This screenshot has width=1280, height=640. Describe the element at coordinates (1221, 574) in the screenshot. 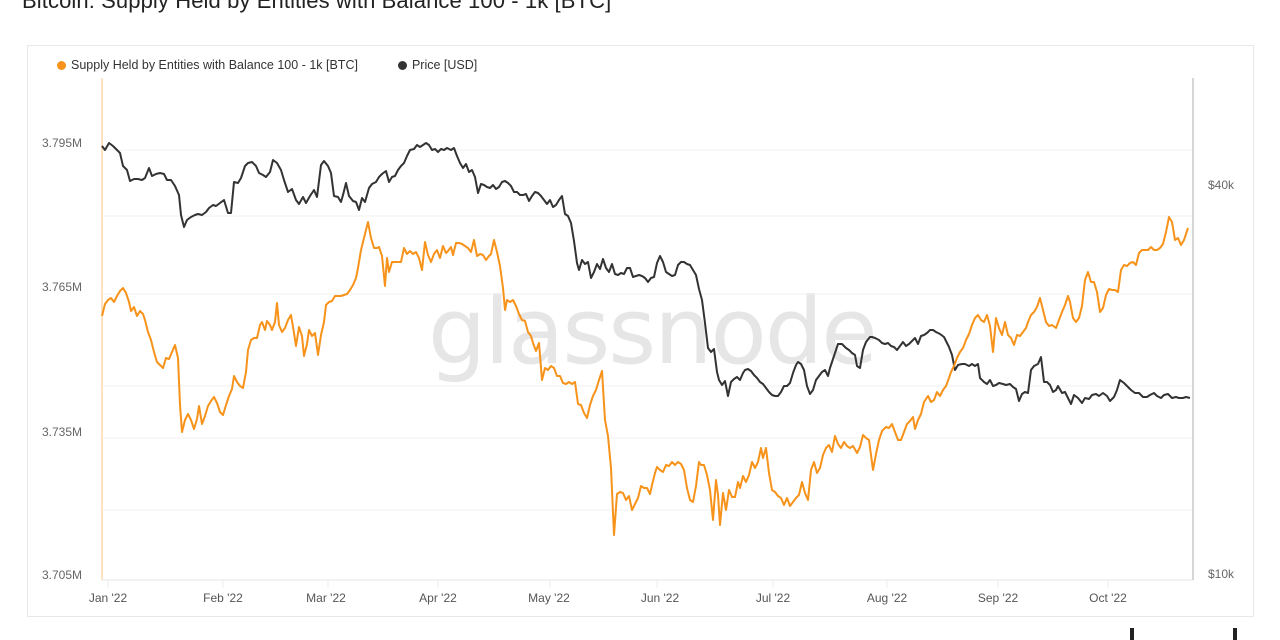

I see `right-axis-tick: $10k` at that location.